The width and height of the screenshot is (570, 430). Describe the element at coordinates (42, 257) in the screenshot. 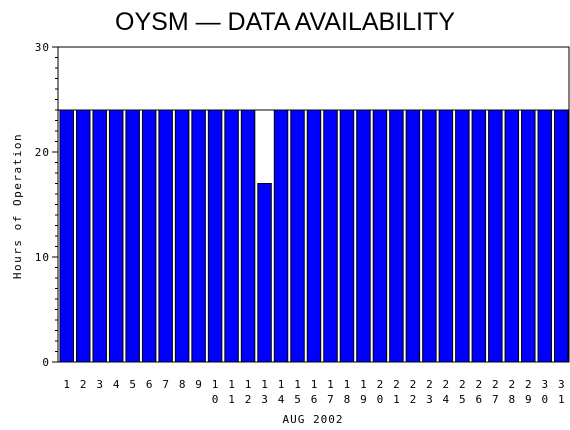

I see `y-tick-label: 10` at that location.